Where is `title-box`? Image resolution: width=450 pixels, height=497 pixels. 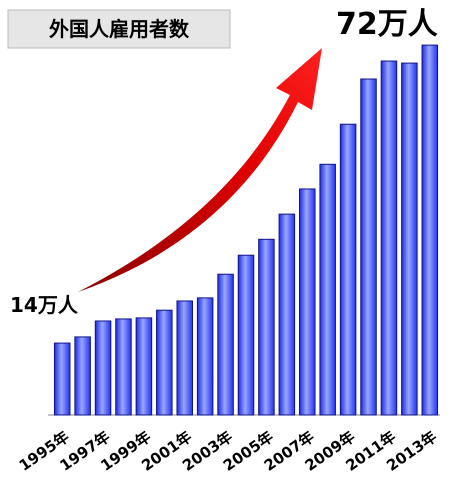 title-box is located at coordinates (119, 29).